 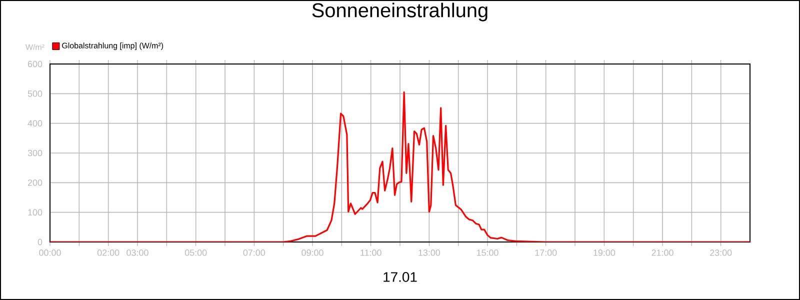 What do you see at coordinates (137, 253) in the screenshot?
I see `x-tick-label: 03:00` at bounding box center [137, 253].